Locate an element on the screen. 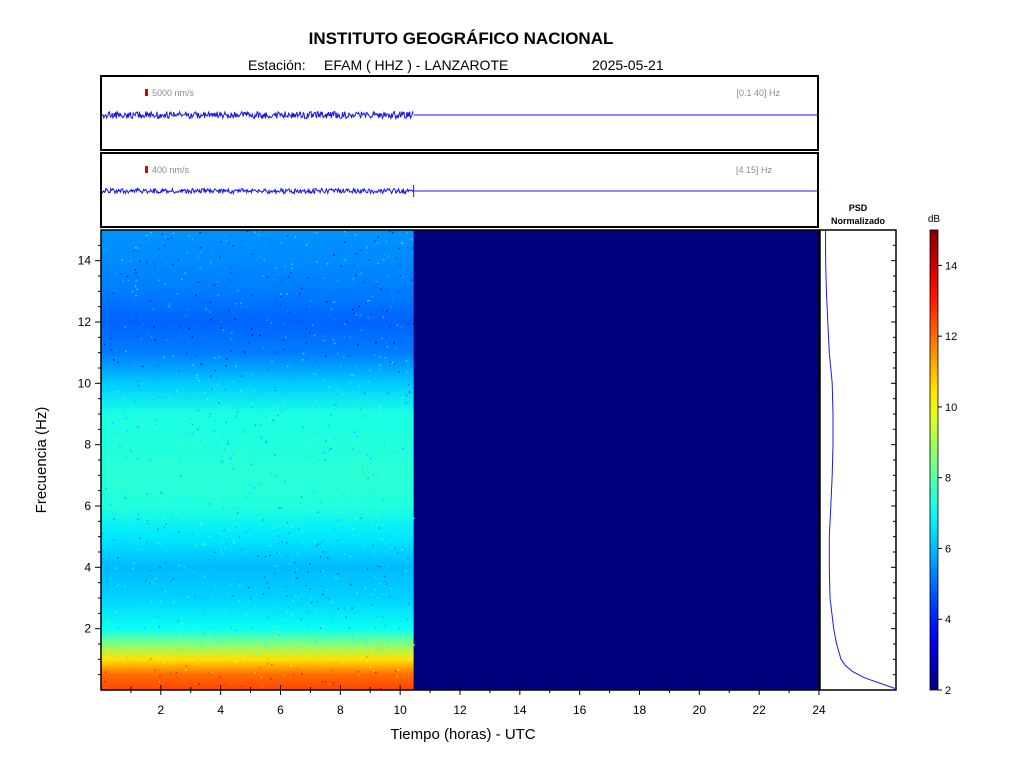  y-tick-label: 2 is located at coordinates (87, 629).